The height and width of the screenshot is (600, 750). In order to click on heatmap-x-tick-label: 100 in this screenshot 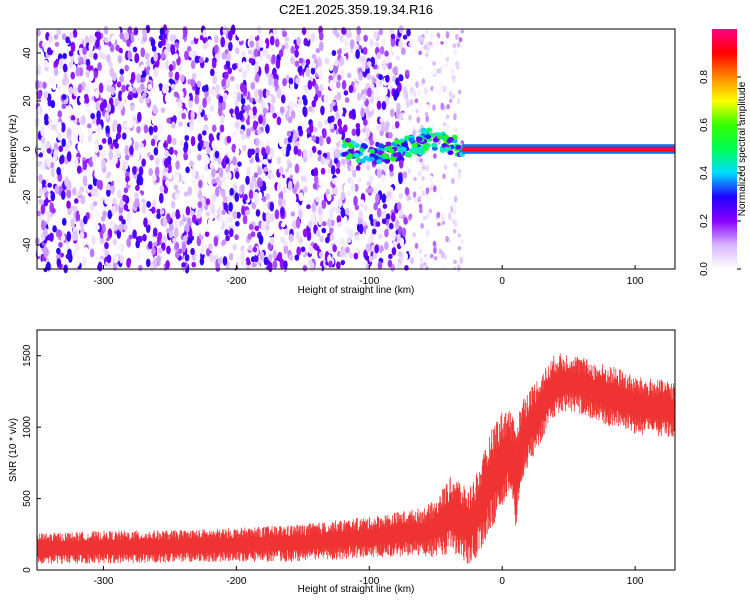, I will do `click(635, 281)`.